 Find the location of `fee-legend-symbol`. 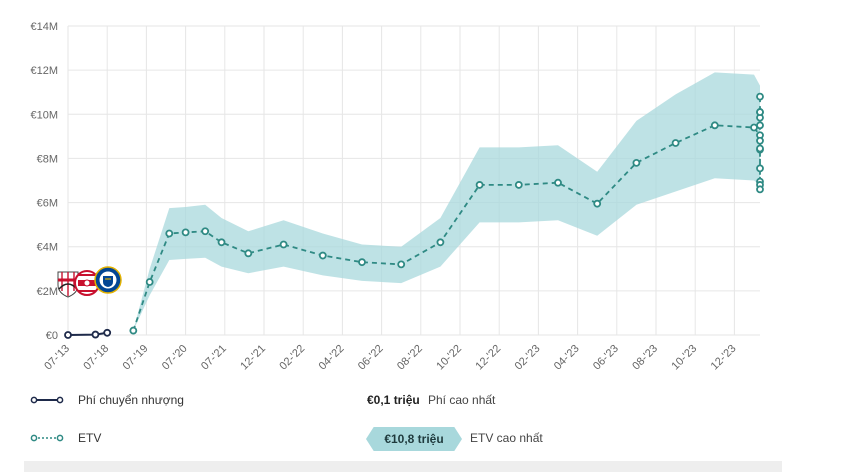

fee-legend-symbol is located at coordinates (47, 400).